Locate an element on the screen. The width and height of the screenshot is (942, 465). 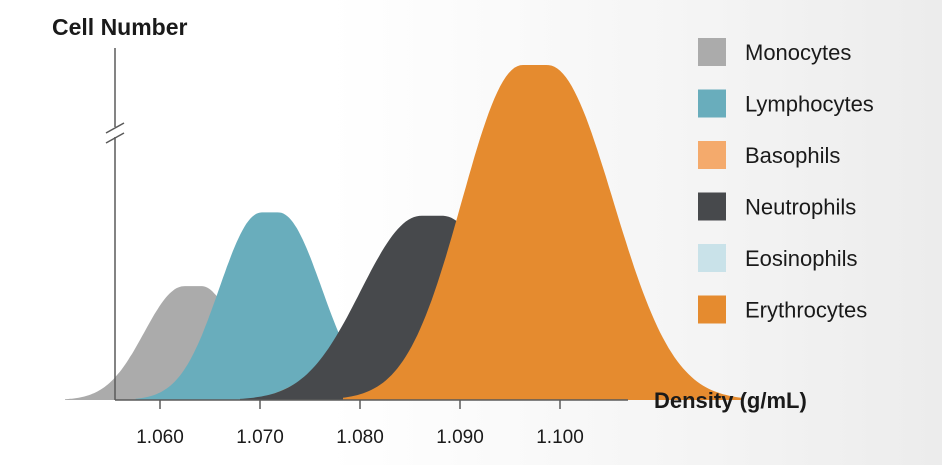
x-axis-ticks: 1.060 1.070 1.080 1.090 1.100 is located at coordinates (360, 424).